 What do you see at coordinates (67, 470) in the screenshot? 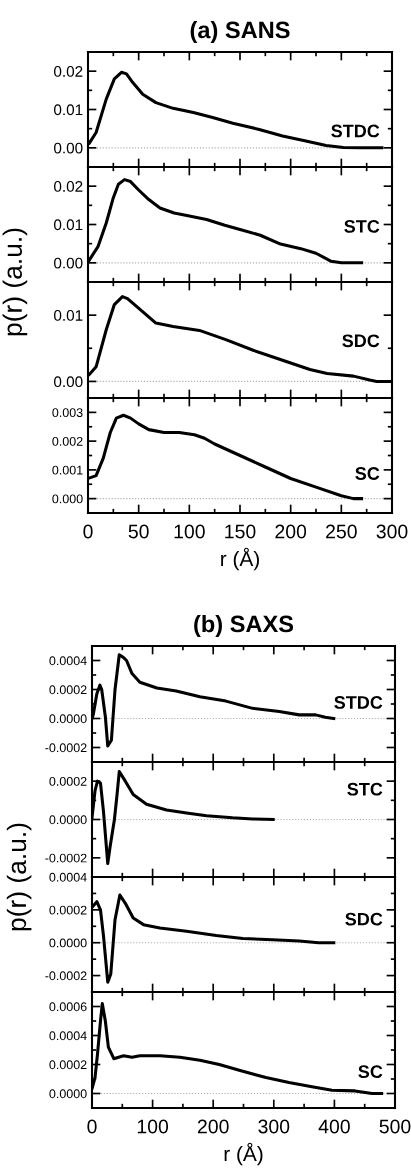
I see `y-tick-label: 0.001` at bounding box center [67, 470].